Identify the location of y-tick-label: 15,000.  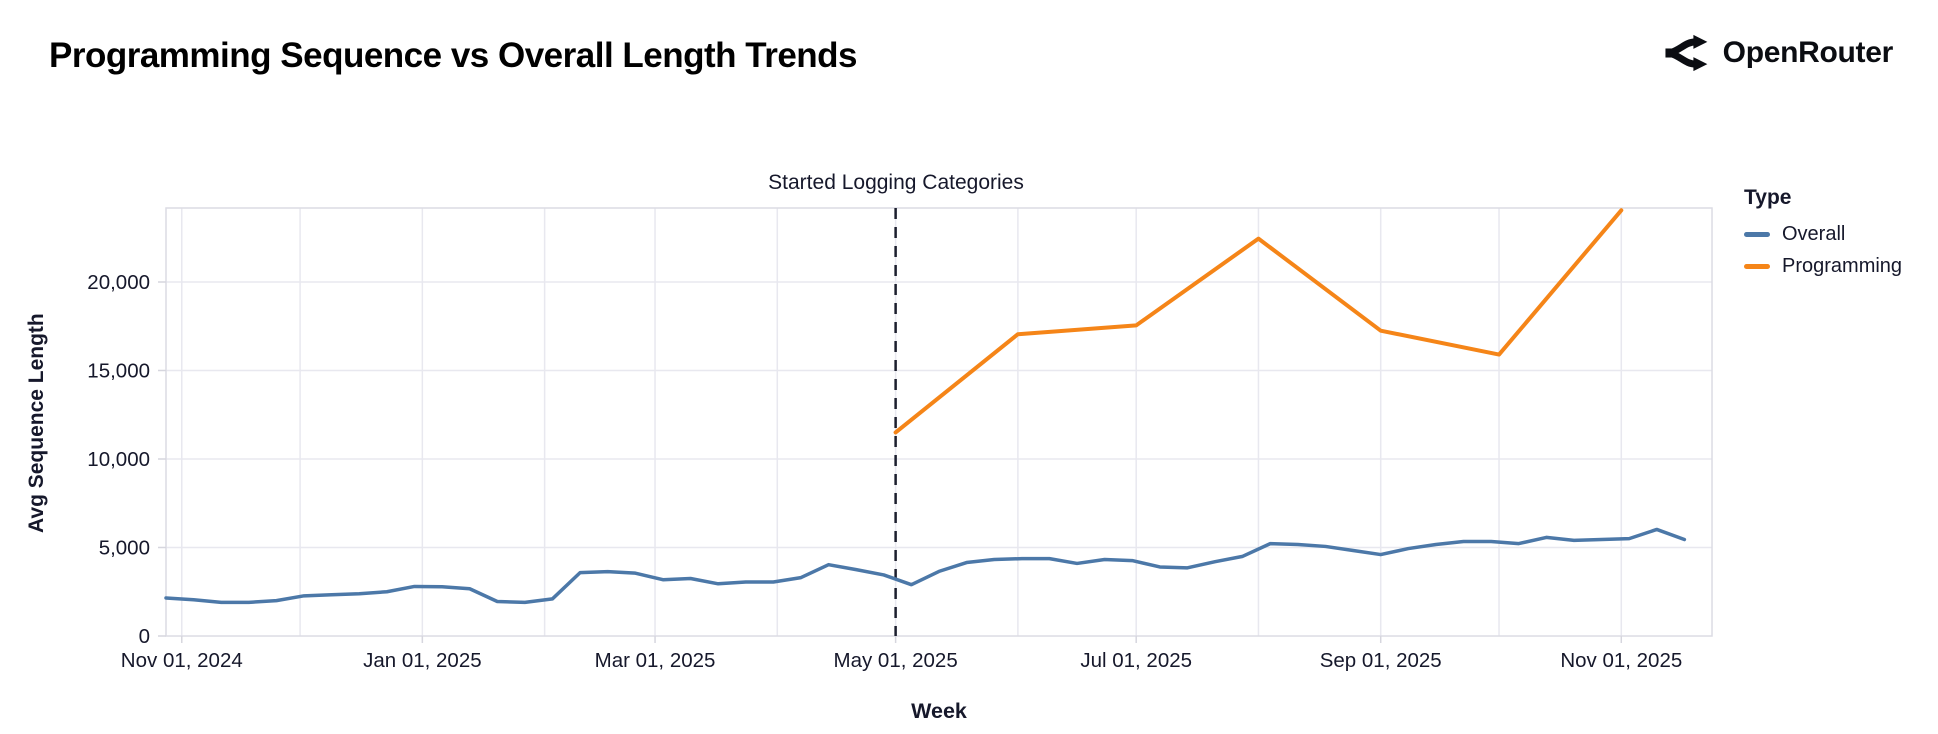
(118, 370).